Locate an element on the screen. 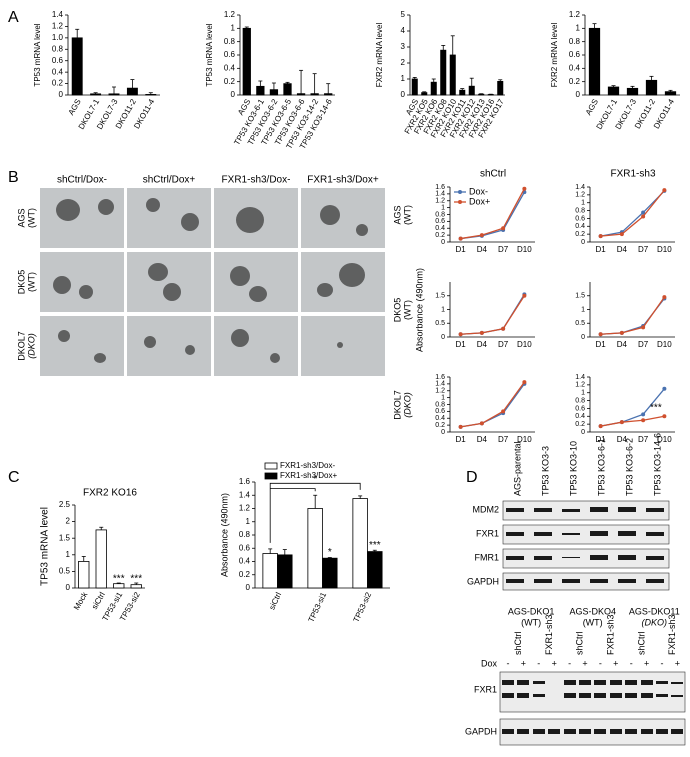 The height and width of the screenshot is (757, 690). y-tick-label: 1.2 is located at coordinates (580, 385).